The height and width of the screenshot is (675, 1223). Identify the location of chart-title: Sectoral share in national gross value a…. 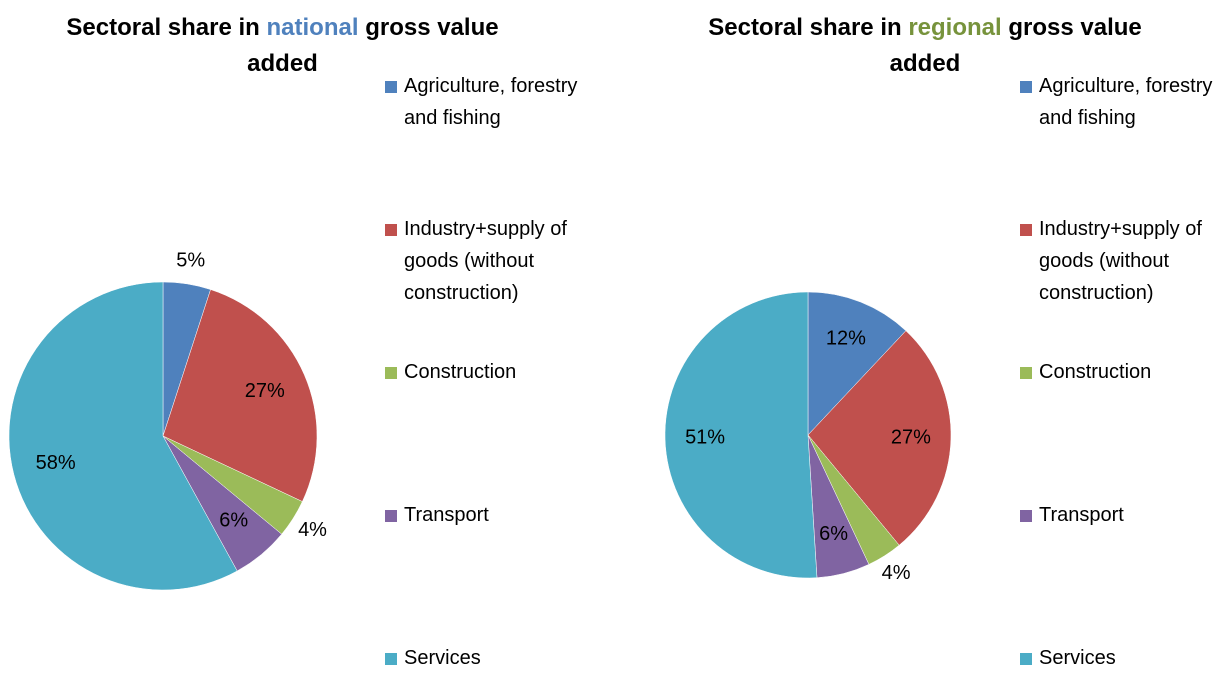
(282, 46).